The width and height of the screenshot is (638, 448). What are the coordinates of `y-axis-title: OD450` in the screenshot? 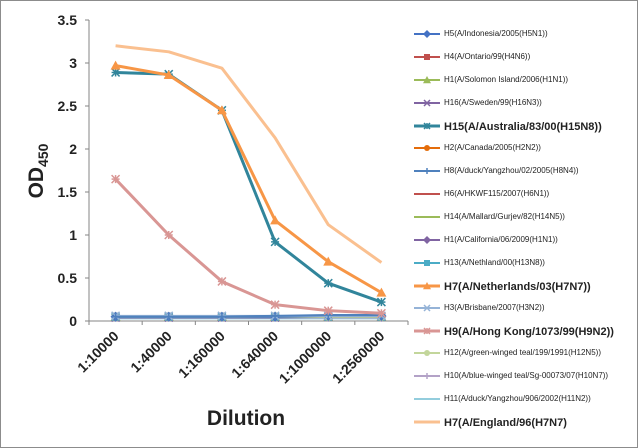 It's located at (38, 170).